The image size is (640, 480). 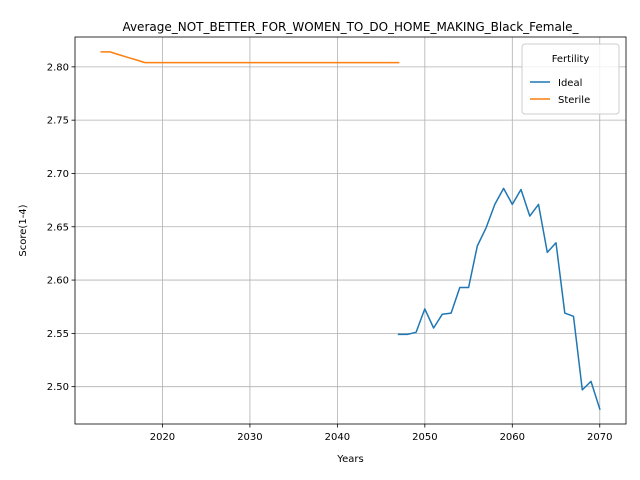 I want to click on y-tick-label: 2.60, so click(x=58, y=281).